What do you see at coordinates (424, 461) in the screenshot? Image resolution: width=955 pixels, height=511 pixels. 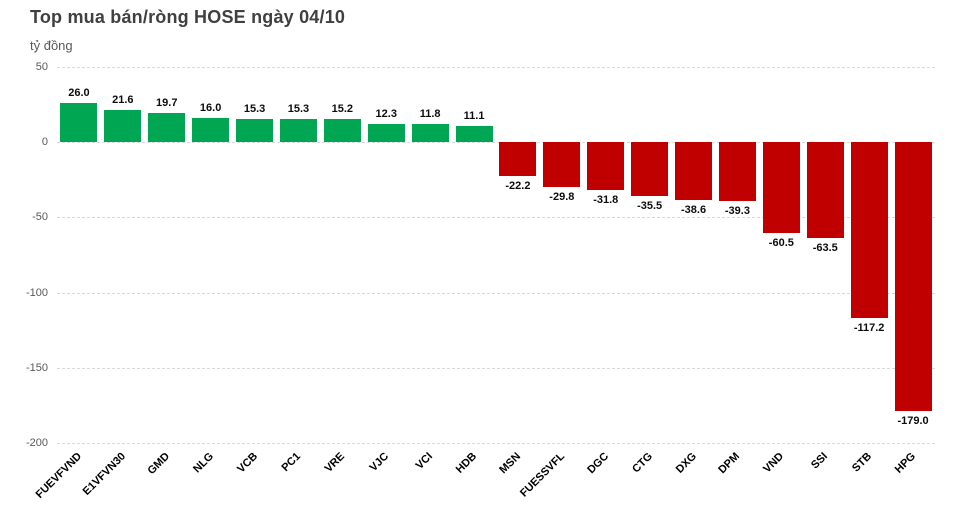 I see `x-tick-label-vci: VCI` at bounding box center [424, 461].